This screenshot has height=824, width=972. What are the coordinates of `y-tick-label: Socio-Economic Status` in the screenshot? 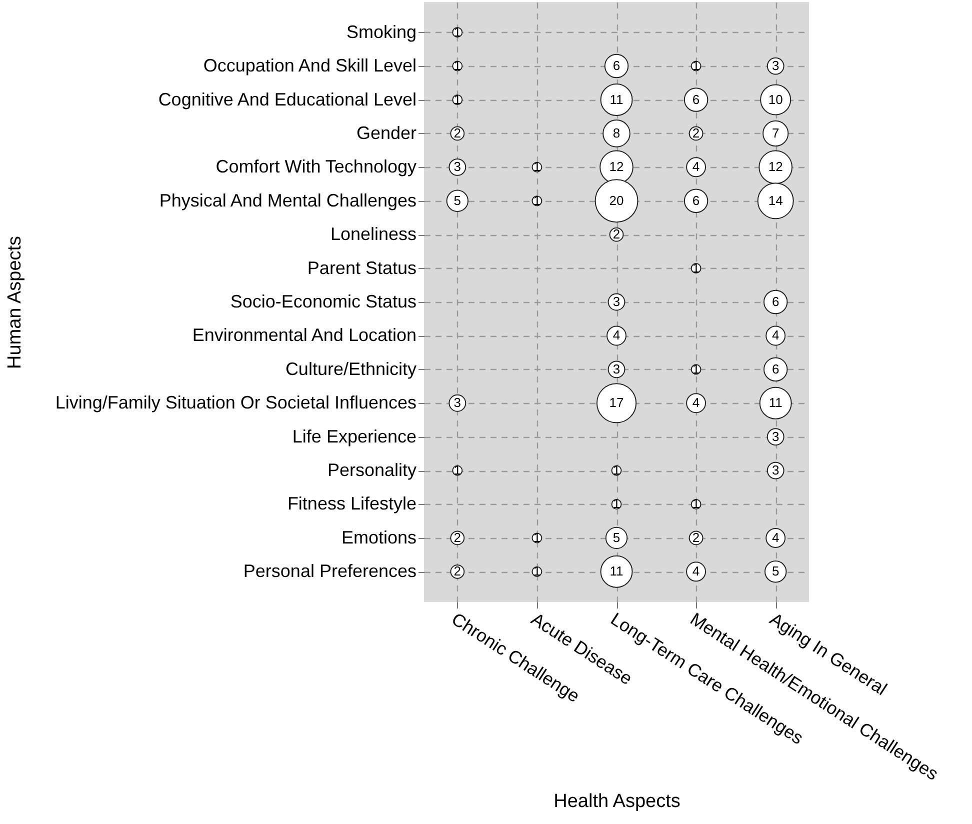 It's located at (323, 302).